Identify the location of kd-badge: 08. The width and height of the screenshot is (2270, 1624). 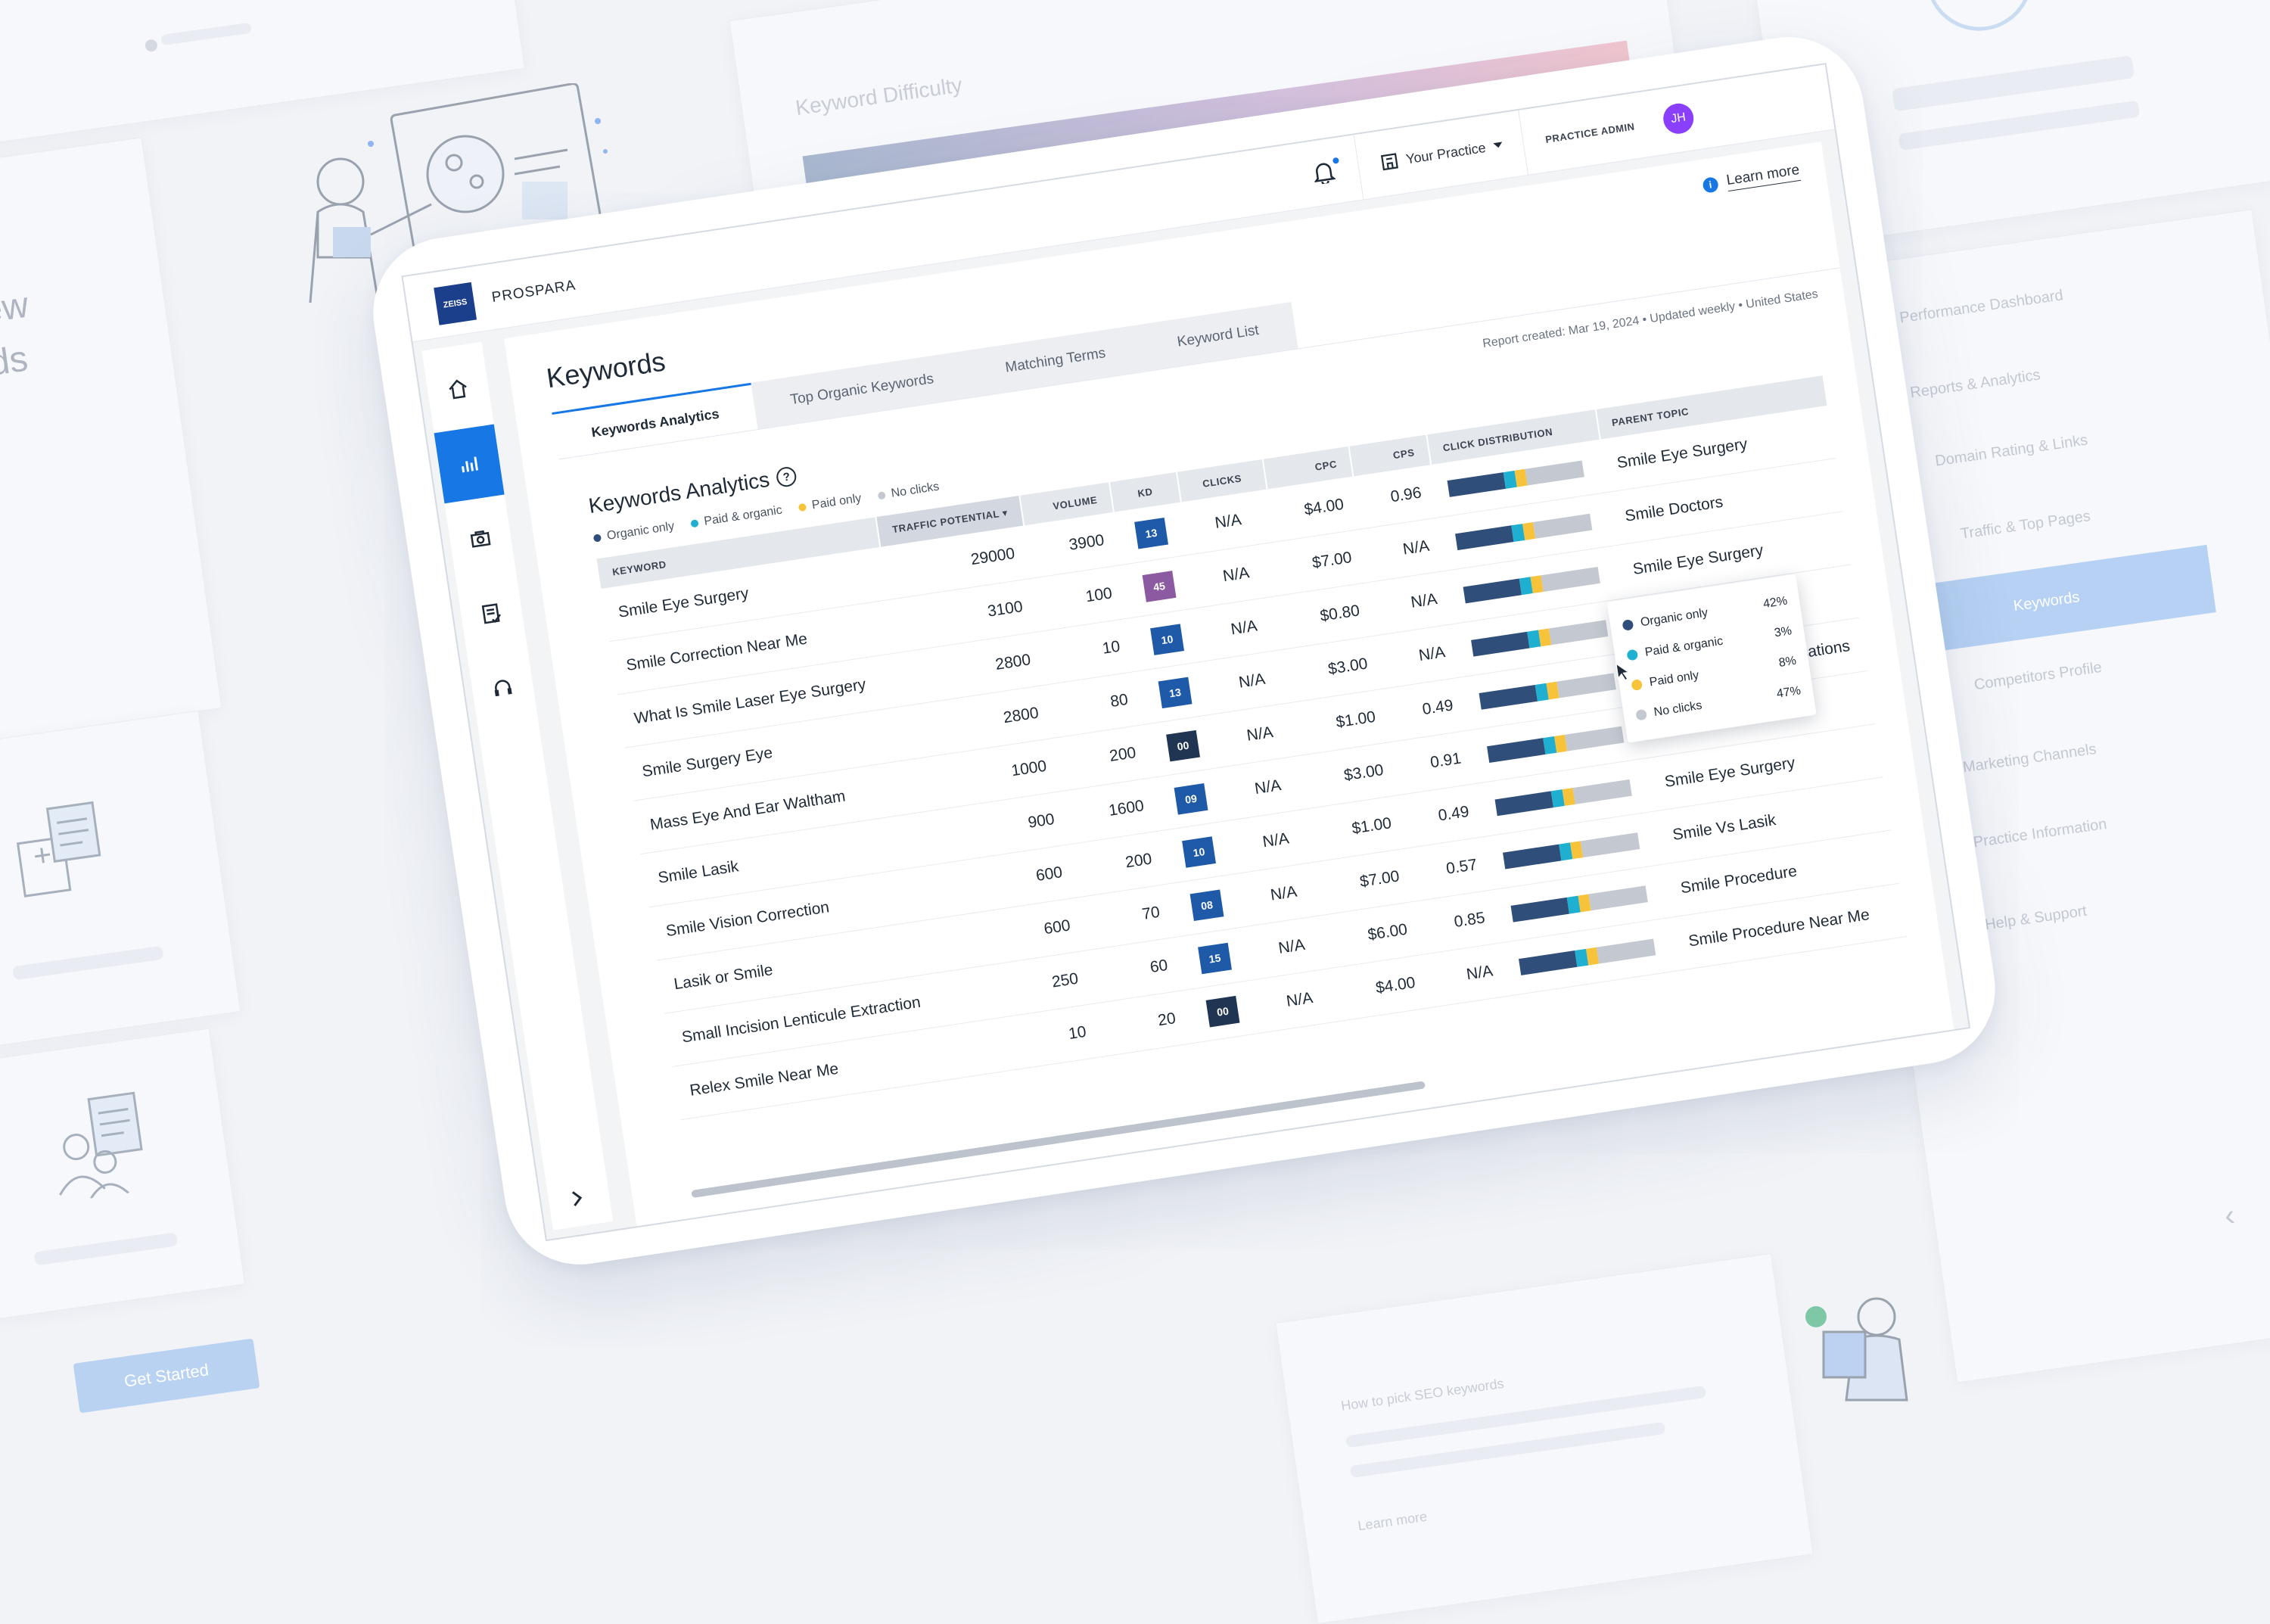
(1206, 905).